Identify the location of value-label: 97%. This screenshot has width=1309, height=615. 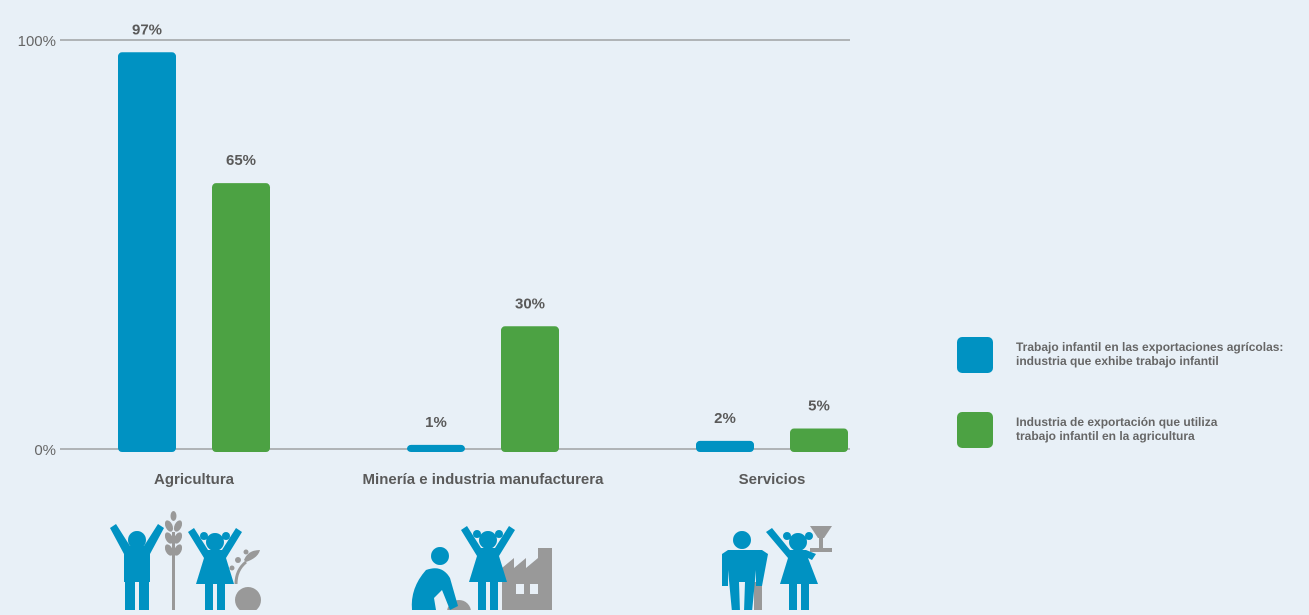
(147, 29).